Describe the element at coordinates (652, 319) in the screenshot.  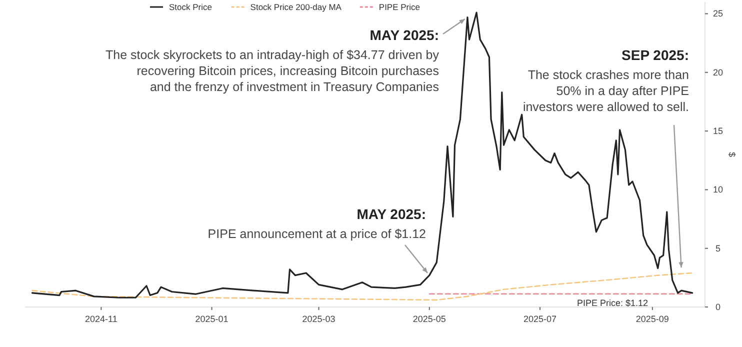
I see `x-tick-label: 2025-09` at that location.